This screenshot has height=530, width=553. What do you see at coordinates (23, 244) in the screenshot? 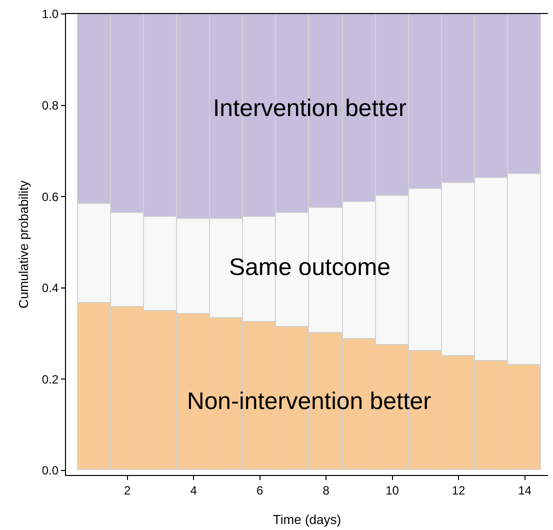
I see `y-axis-title: Cumulative probability` at bounding box center [23, 244].